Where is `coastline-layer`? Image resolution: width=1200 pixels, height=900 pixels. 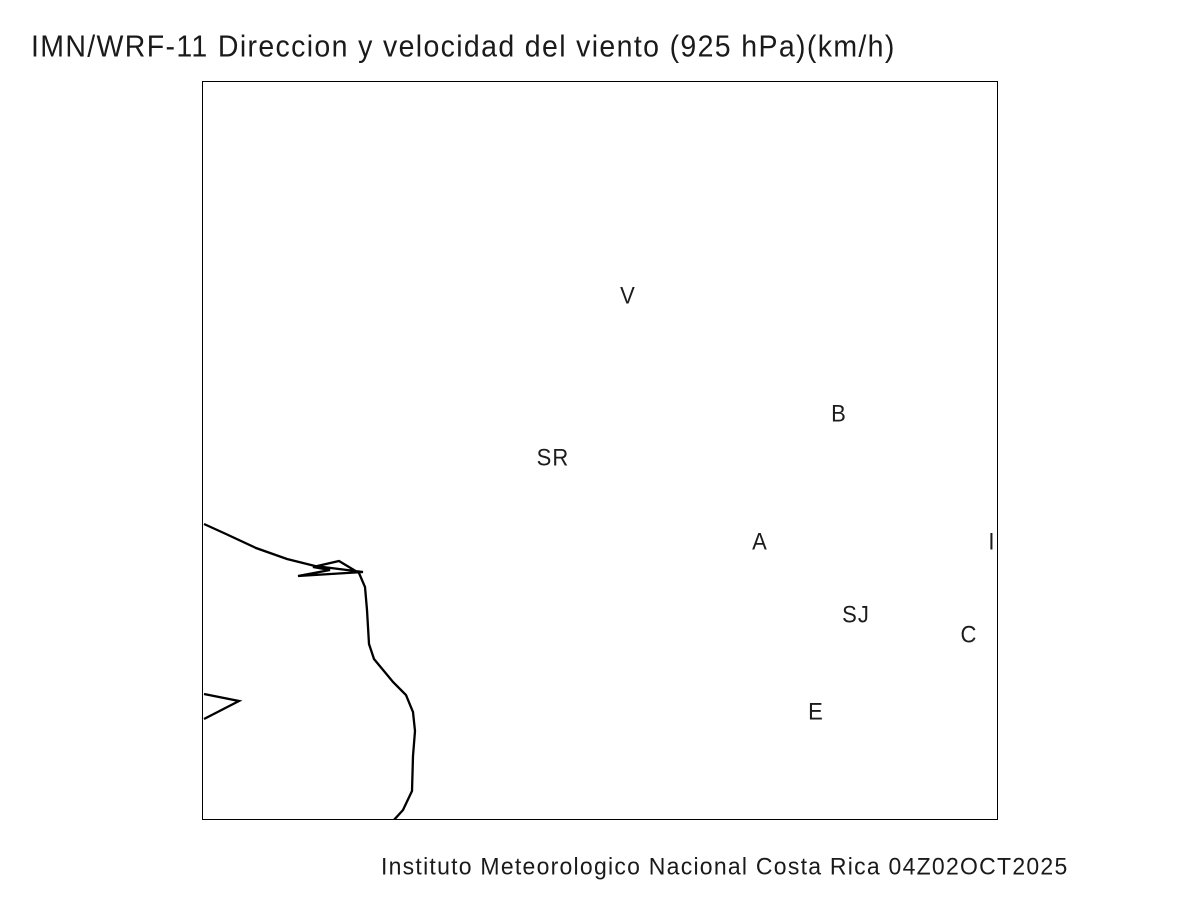 coastline-layer is located at coordinates (310, 670).